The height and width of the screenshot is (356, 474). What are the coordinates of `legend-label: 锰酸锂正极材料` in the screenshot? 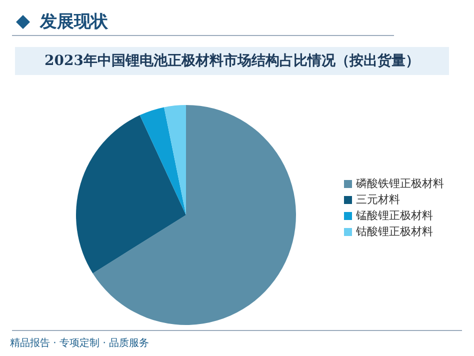 It's located at (394, 216).